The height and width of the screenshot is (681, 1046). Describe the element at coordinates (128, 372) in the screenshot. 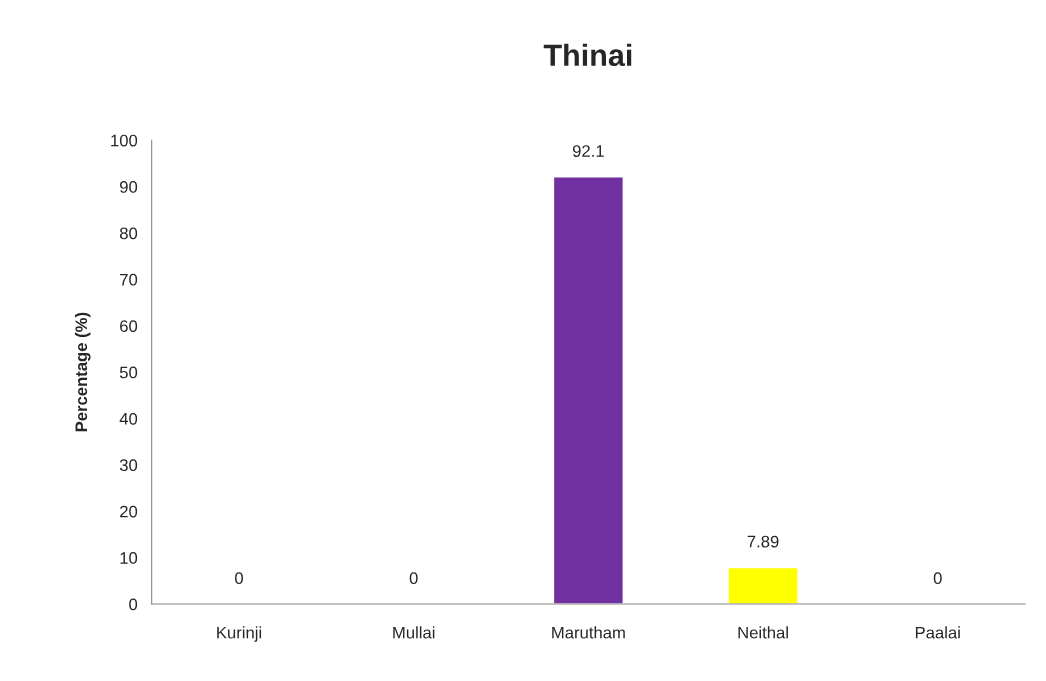

I see `y-tick-label: 50` at that location.